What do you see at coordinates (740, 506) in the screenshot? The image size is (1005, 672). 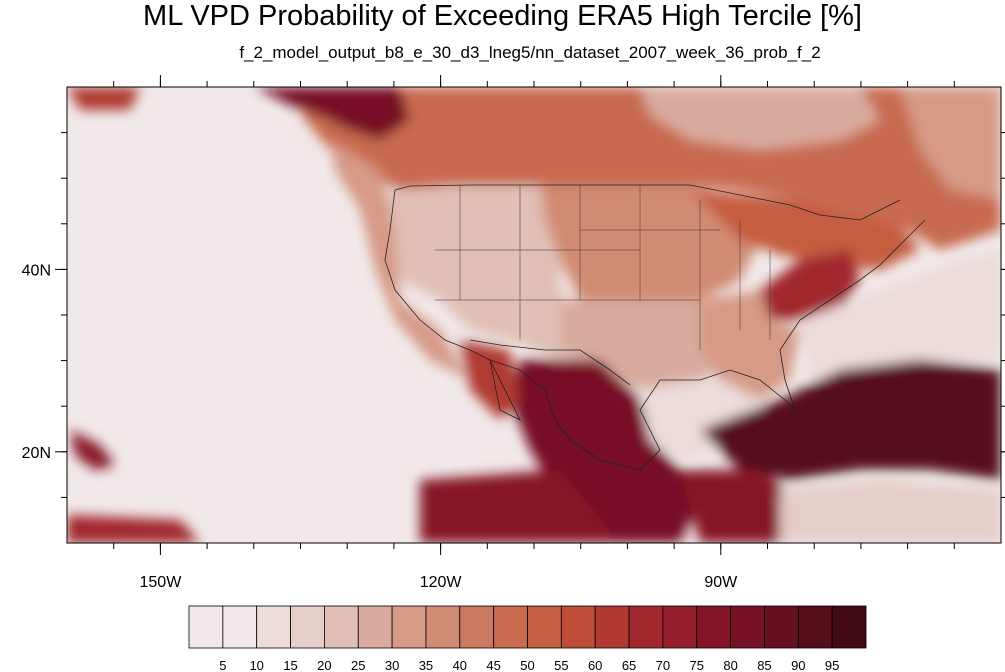 I see `caribbean-region` at bounding box center [740, 506].